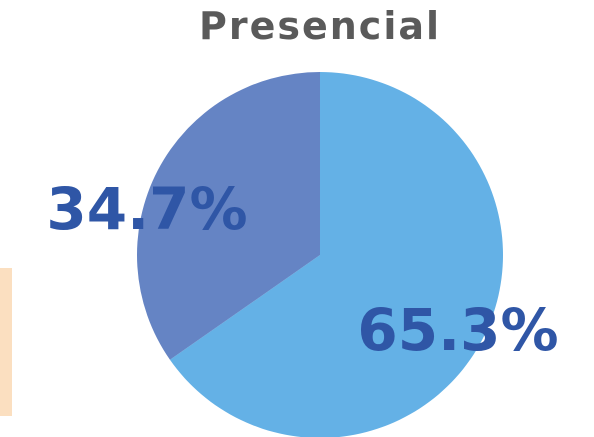  I want to click on data-label-2: 34.7%, so click(146, 209).